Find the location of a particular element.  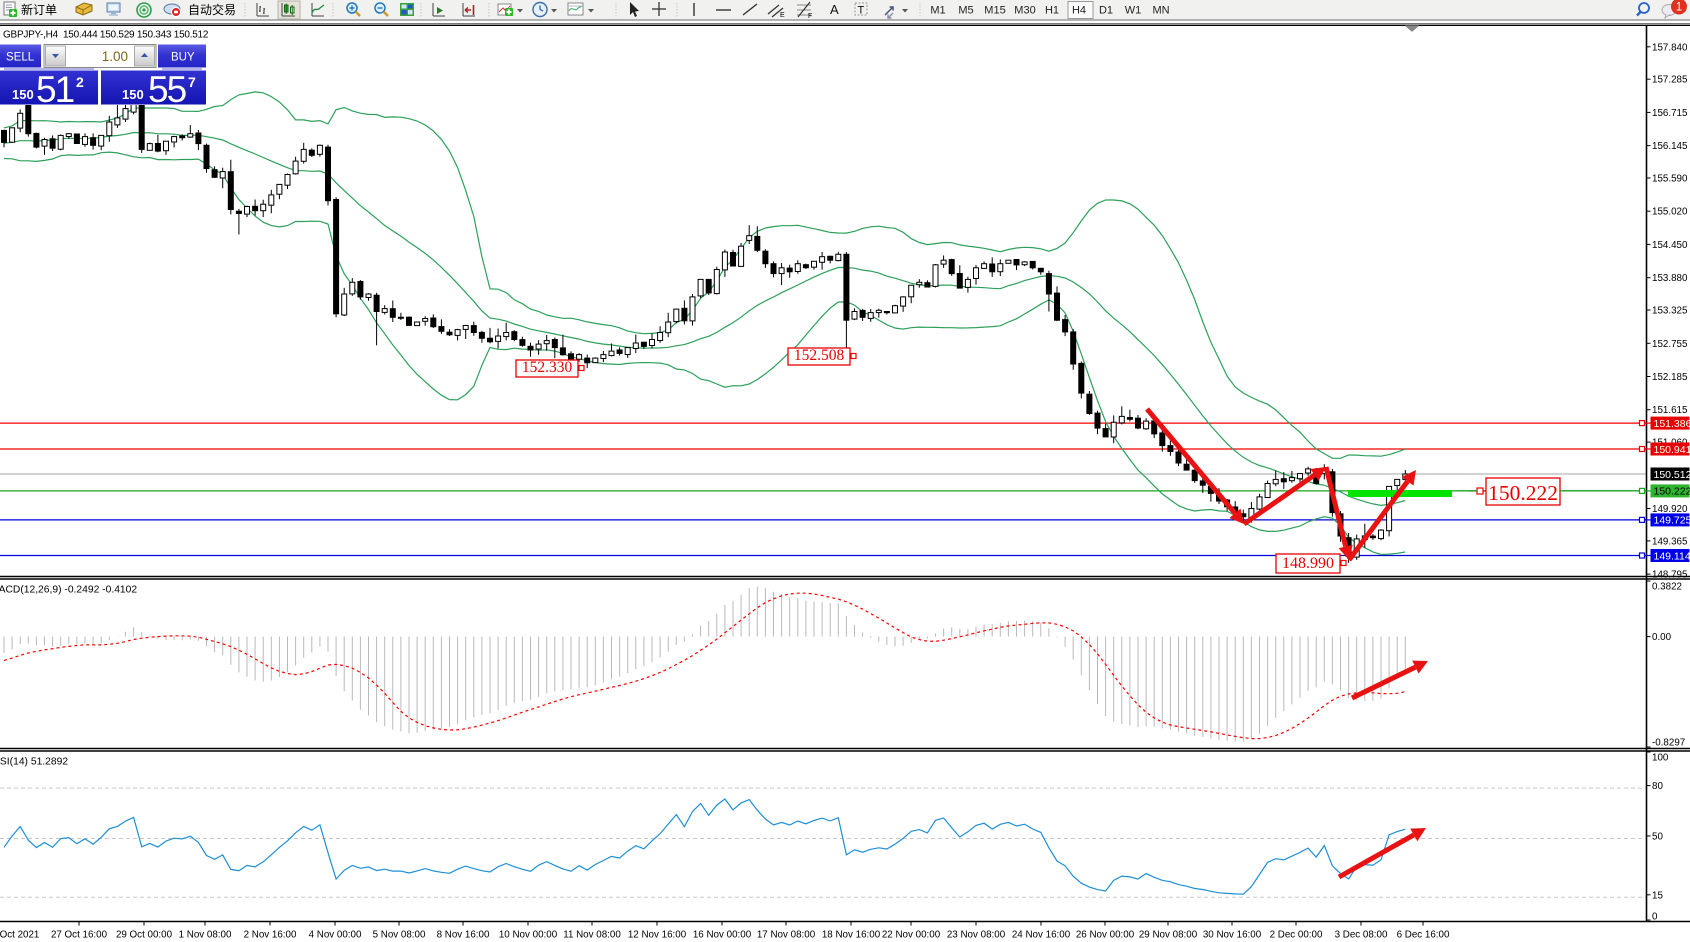

svg-text: 152.755 is located at coordinates (1670, 344).